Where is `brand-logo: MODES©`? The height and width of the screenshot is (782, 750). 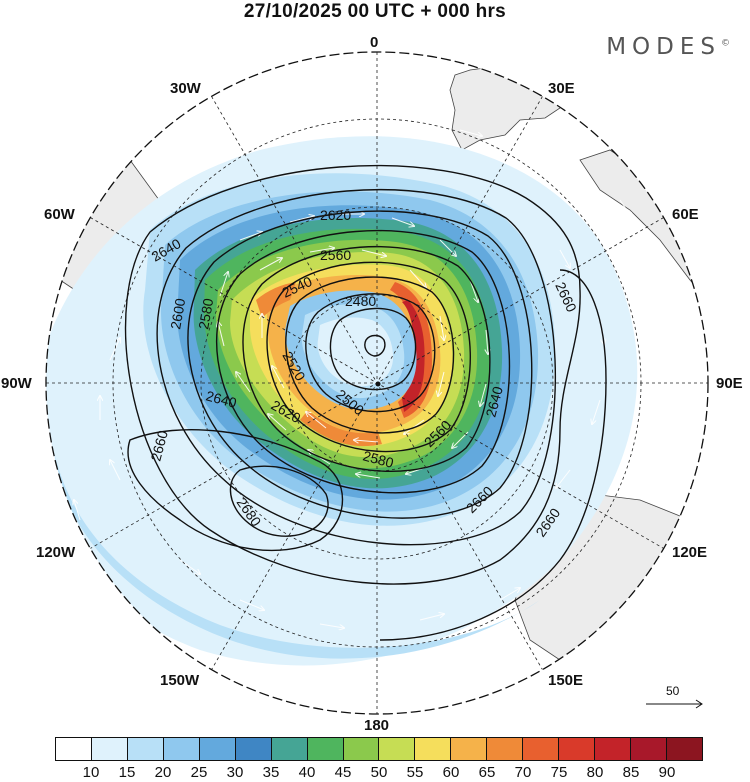 brand-logo: MODES© is located at coordinates (668, 47).